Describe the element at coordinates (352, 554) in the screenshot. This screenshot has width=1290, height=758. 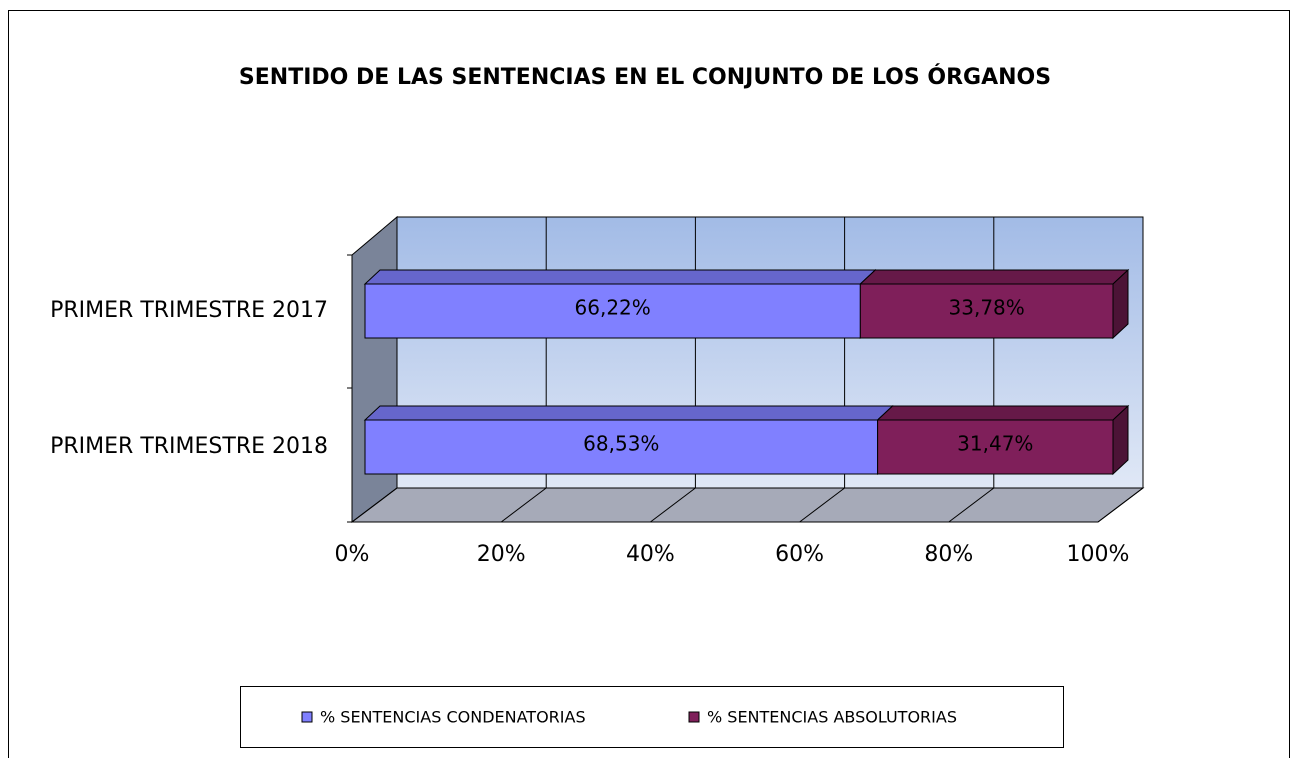
I see `x-tick-label: 0%` at that location.